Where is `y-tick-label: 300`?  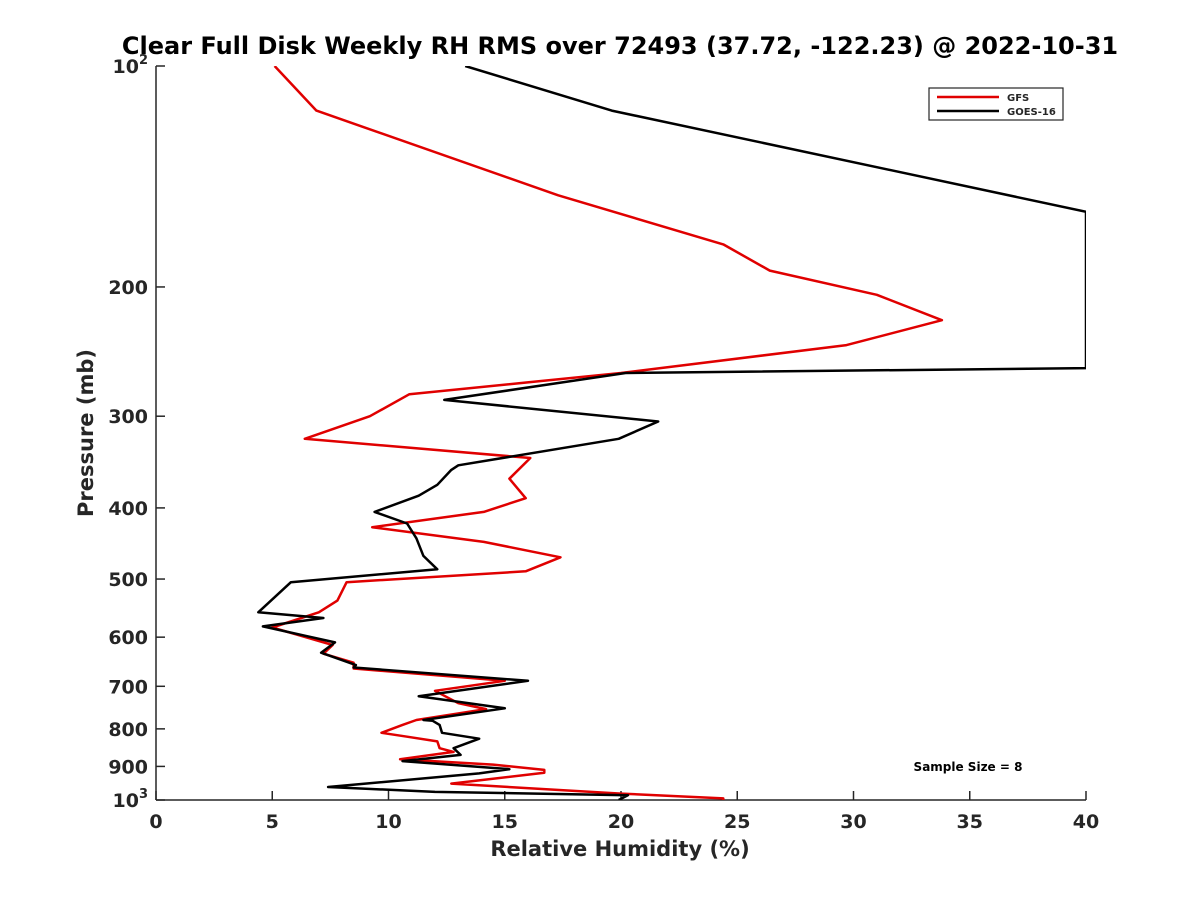
y-tick-label: 300 is located at coordinates (128, 417).